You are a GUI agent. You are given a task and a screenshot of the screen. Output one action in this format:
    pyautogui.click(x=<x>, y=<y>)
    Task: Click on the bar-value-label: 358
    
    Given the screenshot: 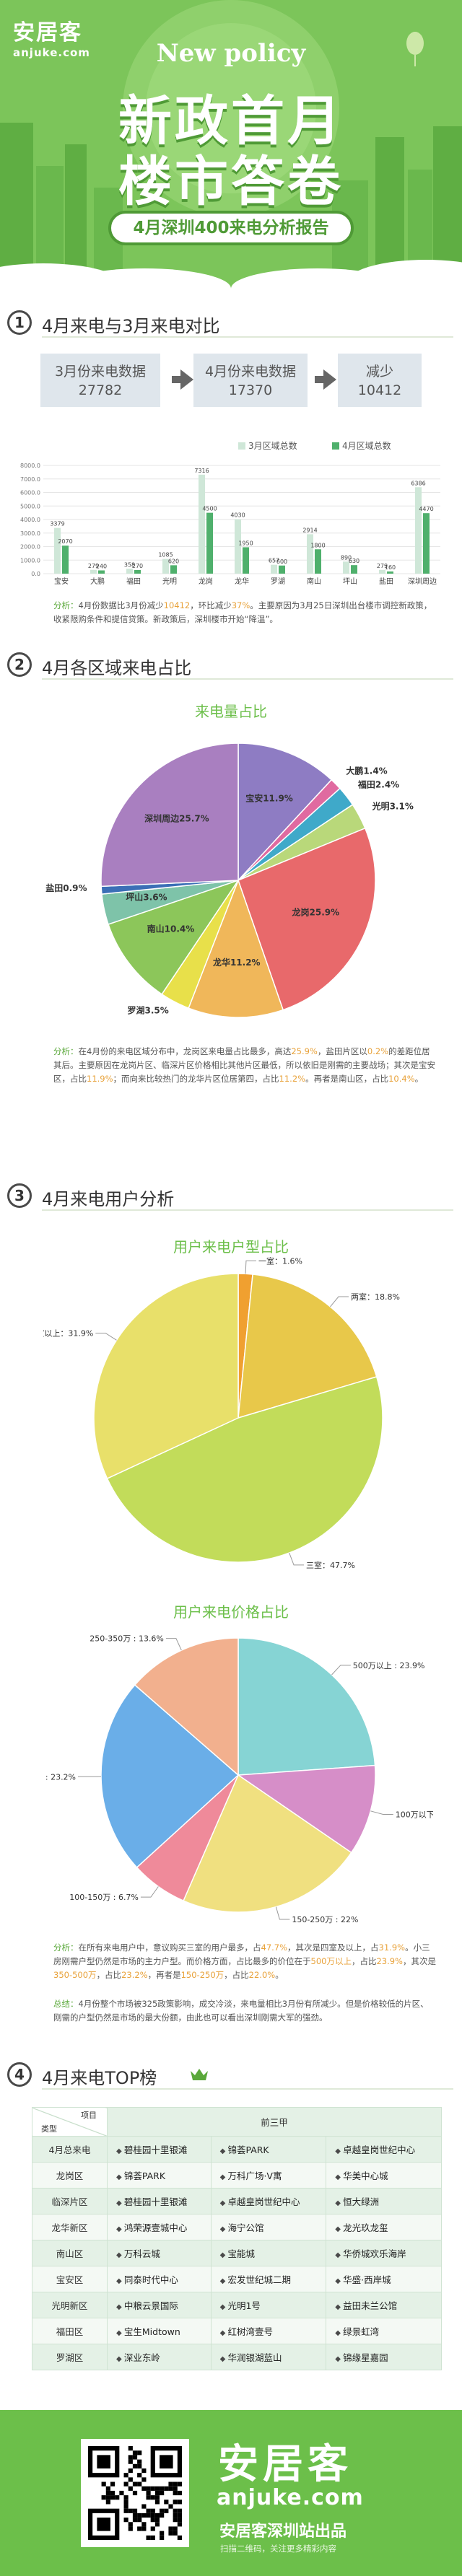 What is the action you would take?
    pyautogui.click(x=129, y=564)
    